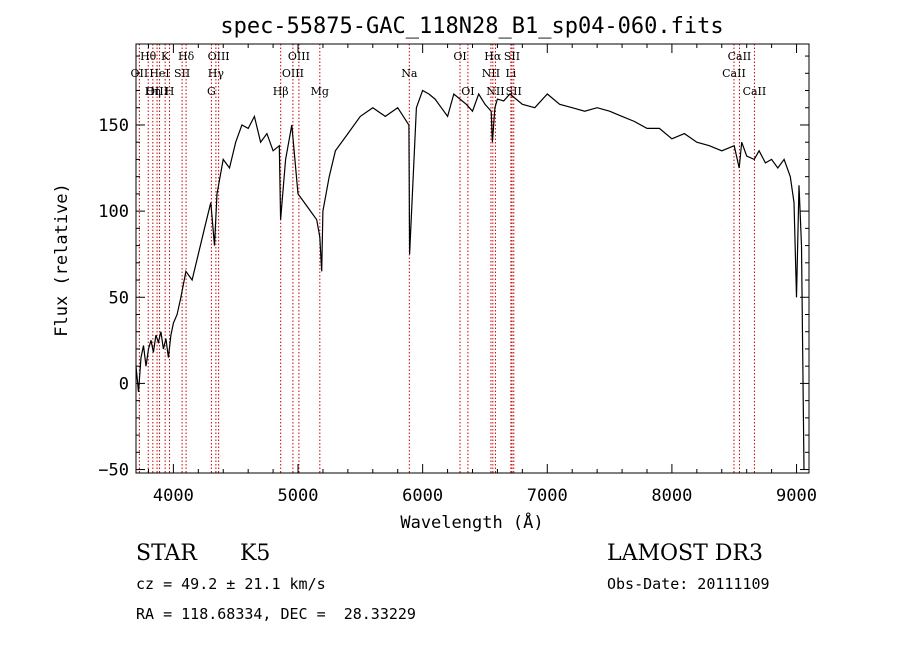 Image resolution: width=900 pixels, height=649 pixels. Describe the element at coordinates (409, 73) in the screenshot. I see `emission-line-label: Na` at that location.